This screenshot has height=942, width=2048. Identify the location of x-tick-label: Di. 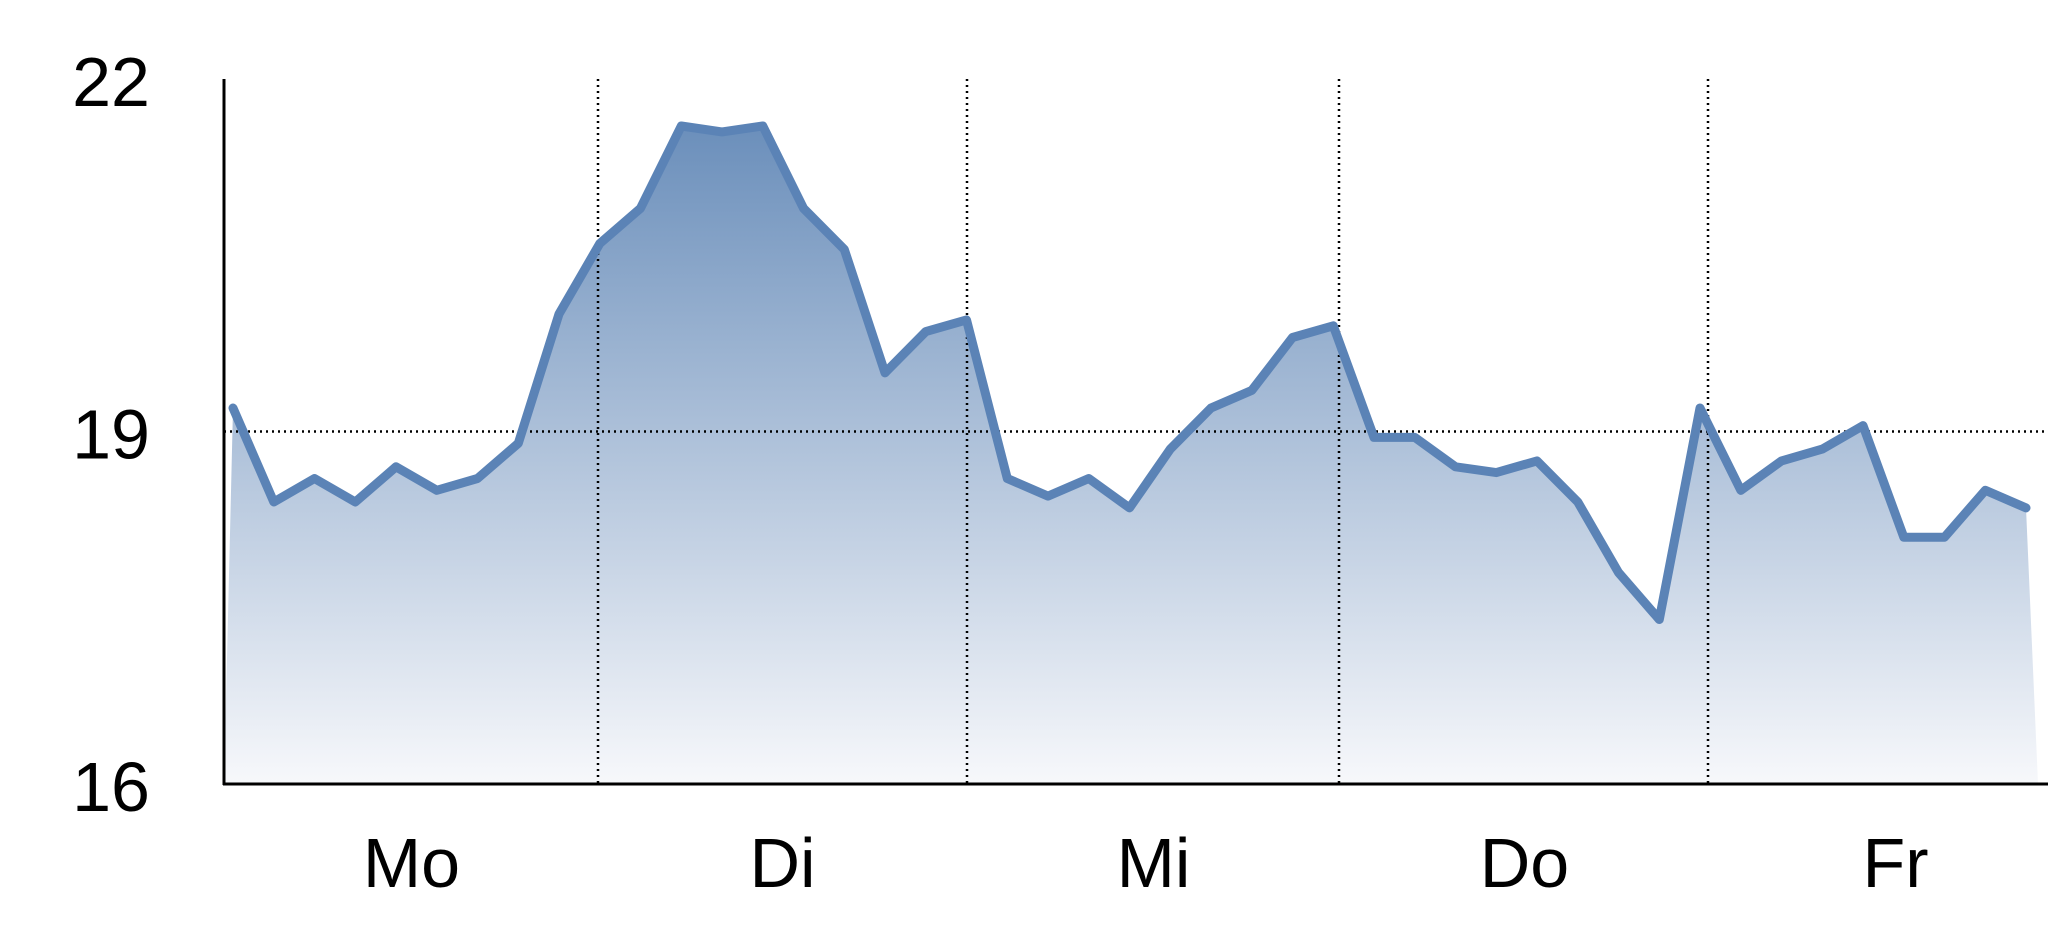
(782, 863).